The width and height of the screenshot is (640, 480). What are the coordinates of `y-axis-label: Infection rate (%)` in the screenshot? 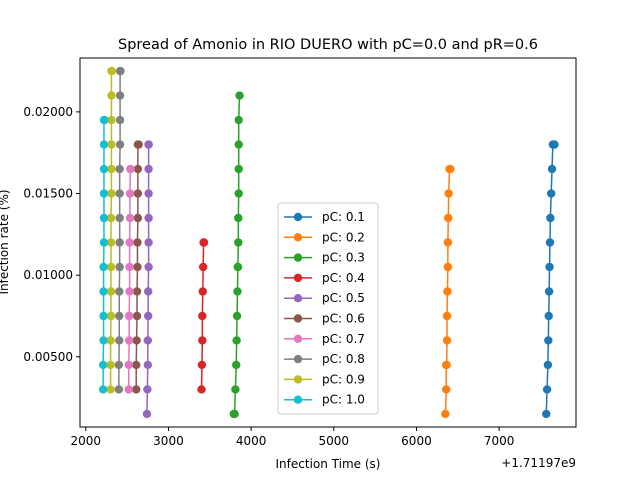 It's located at (5, 241).